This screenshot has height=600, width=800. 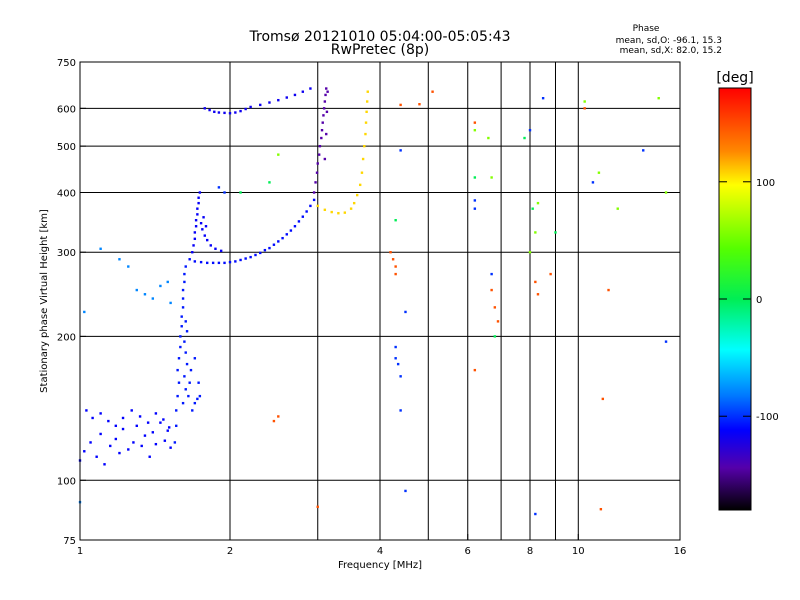 What do you see at coordinates (380, 50) in the screenshot?
I see `chart-subtitle: RwPretec (8p)` at bounding box center [380, 50].